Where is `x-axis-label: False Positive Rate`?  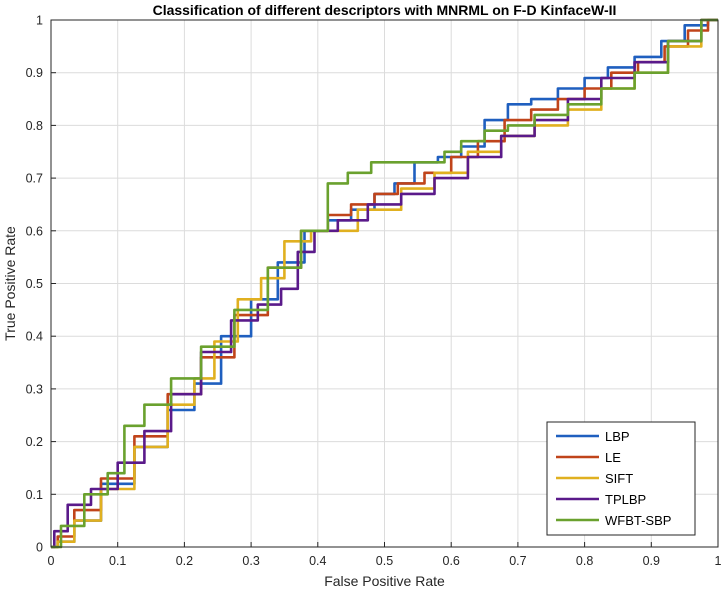 x-axis-label: False Positive Rate is located at coordinates (384, 581).